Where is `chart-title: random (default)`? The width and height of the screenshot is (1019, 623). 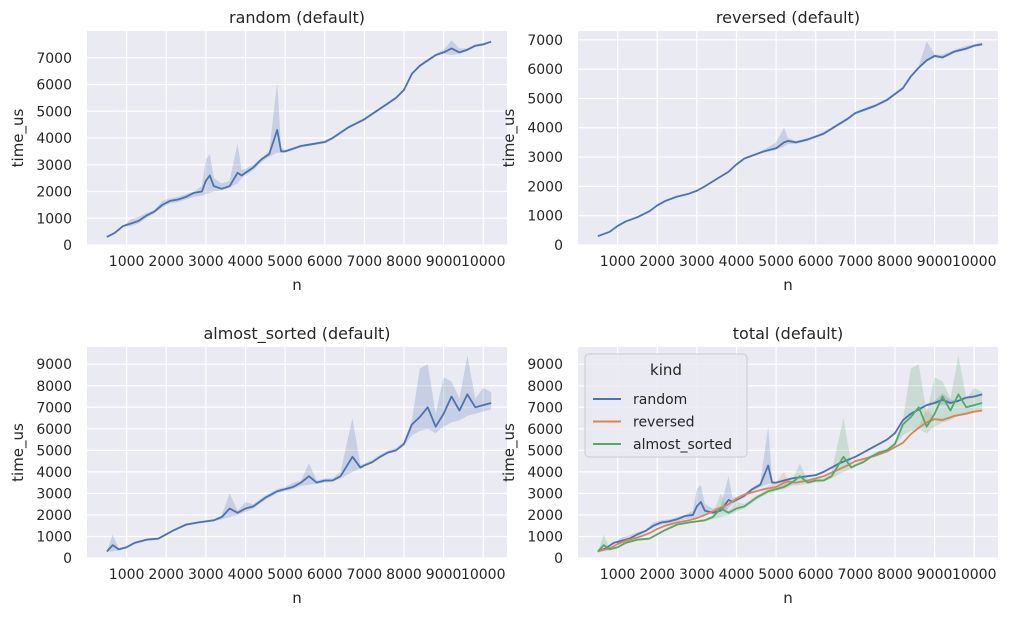
chart-title: random (default) is located at coordinates (297, 17).